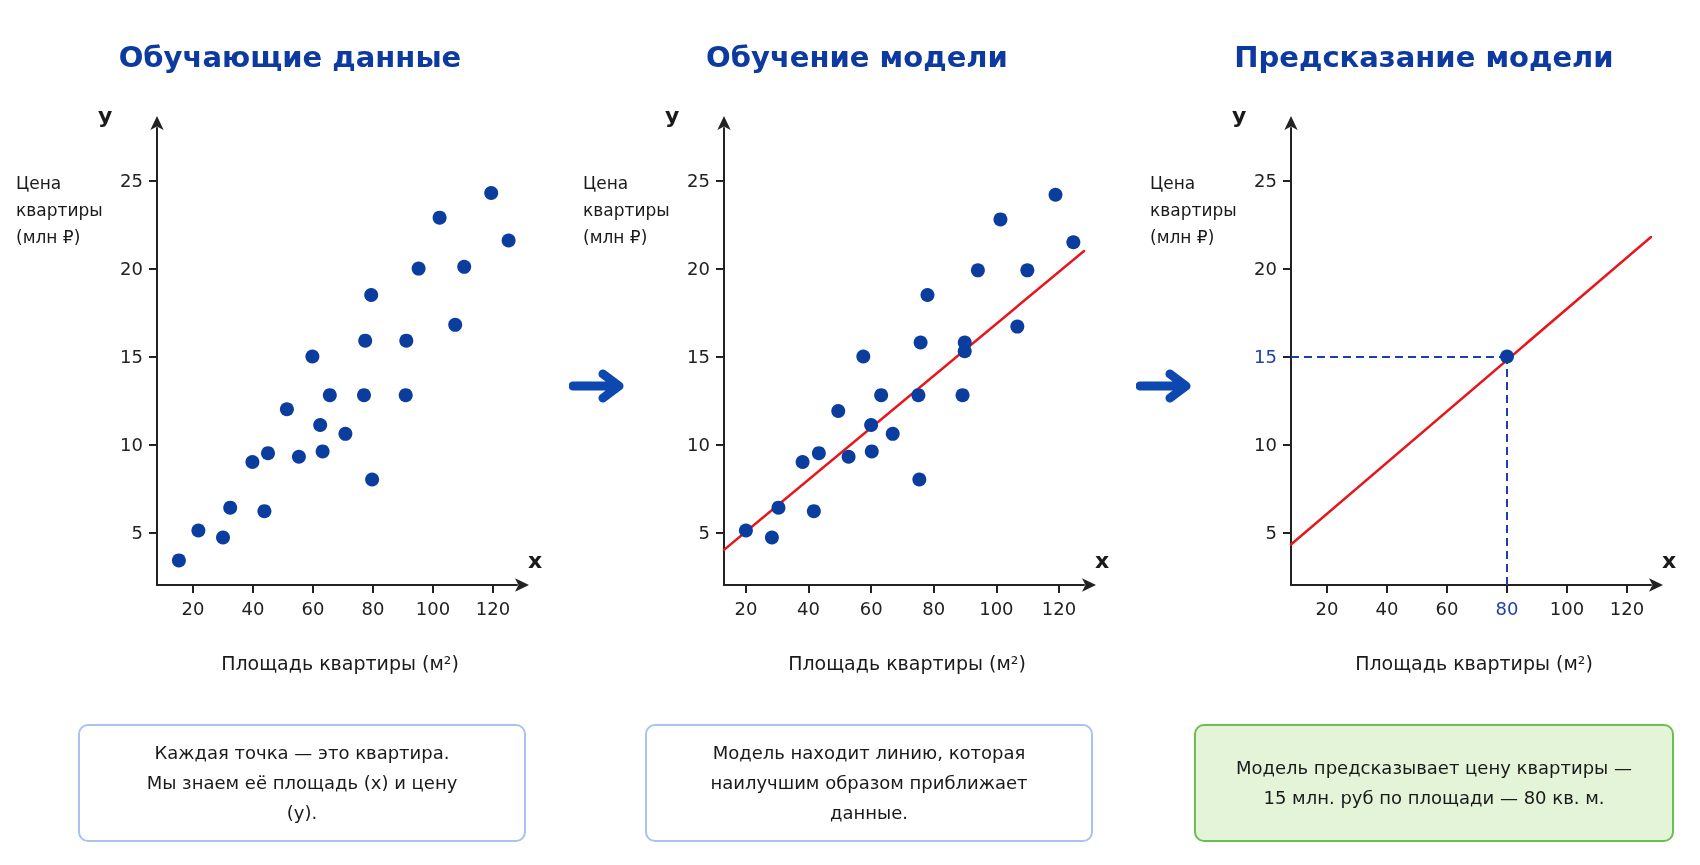  Describe the element at coordinates (290, 57) in the screenshot. I see `chart-title: Обучающие данные` at that location.